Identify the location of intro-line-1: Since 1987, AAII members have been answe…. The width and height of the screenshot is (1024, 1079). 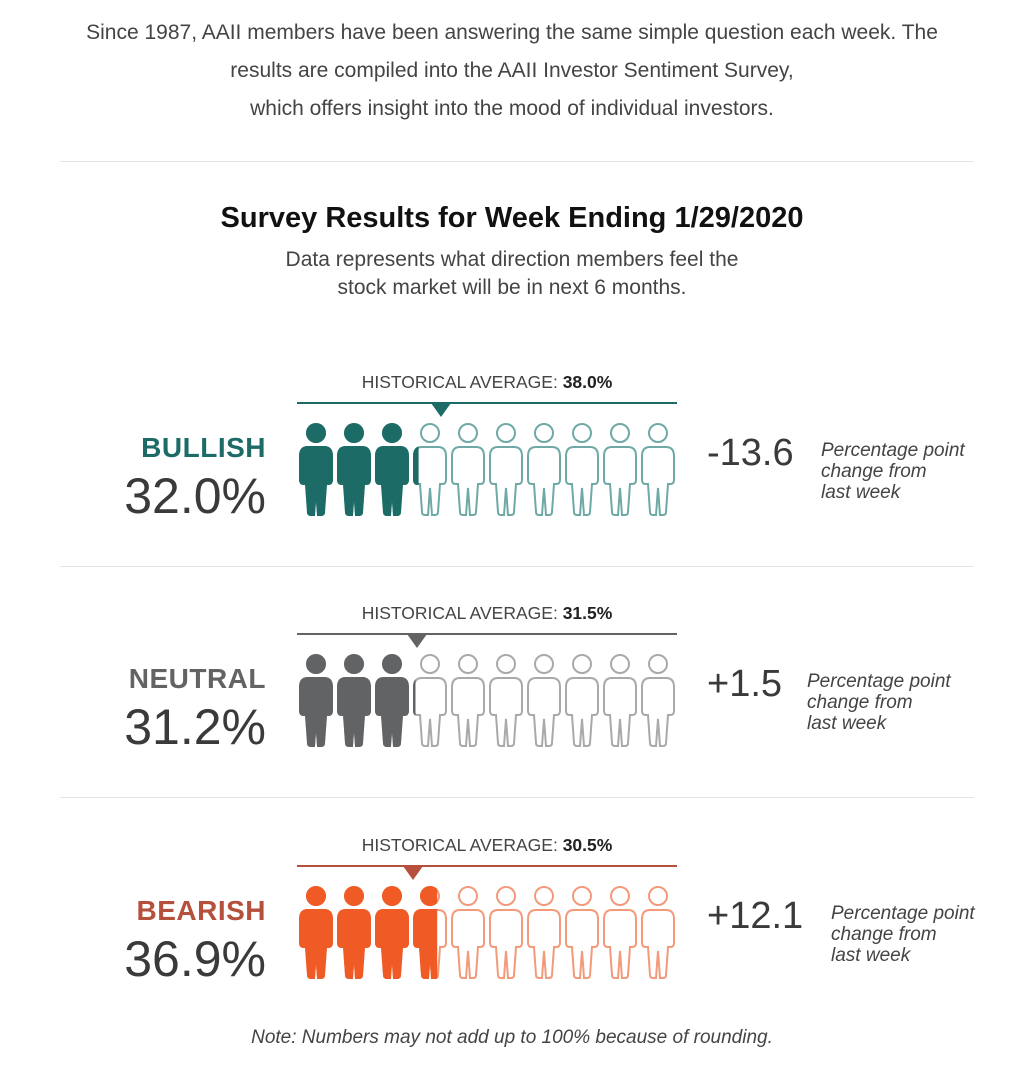
(512, 32).